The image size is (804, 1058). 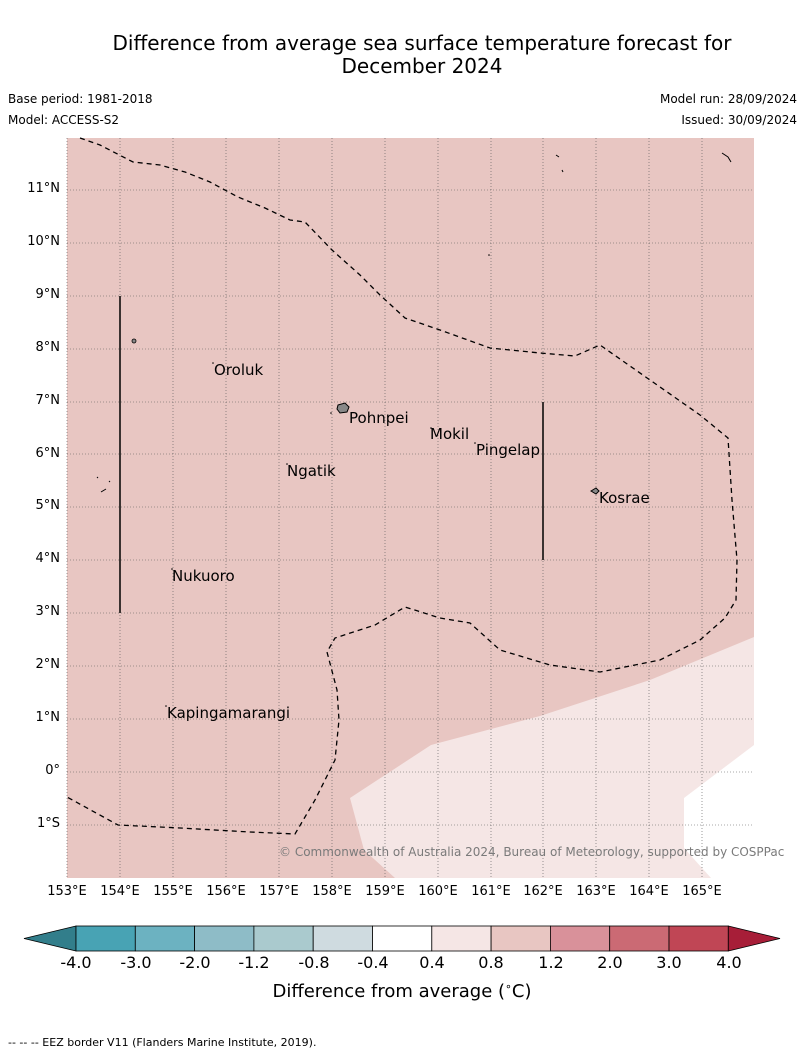 What do you see at coordinates (48, 294) in the screenshot?
I see `lat-label: 9°N` at bounding box center [48, 294].